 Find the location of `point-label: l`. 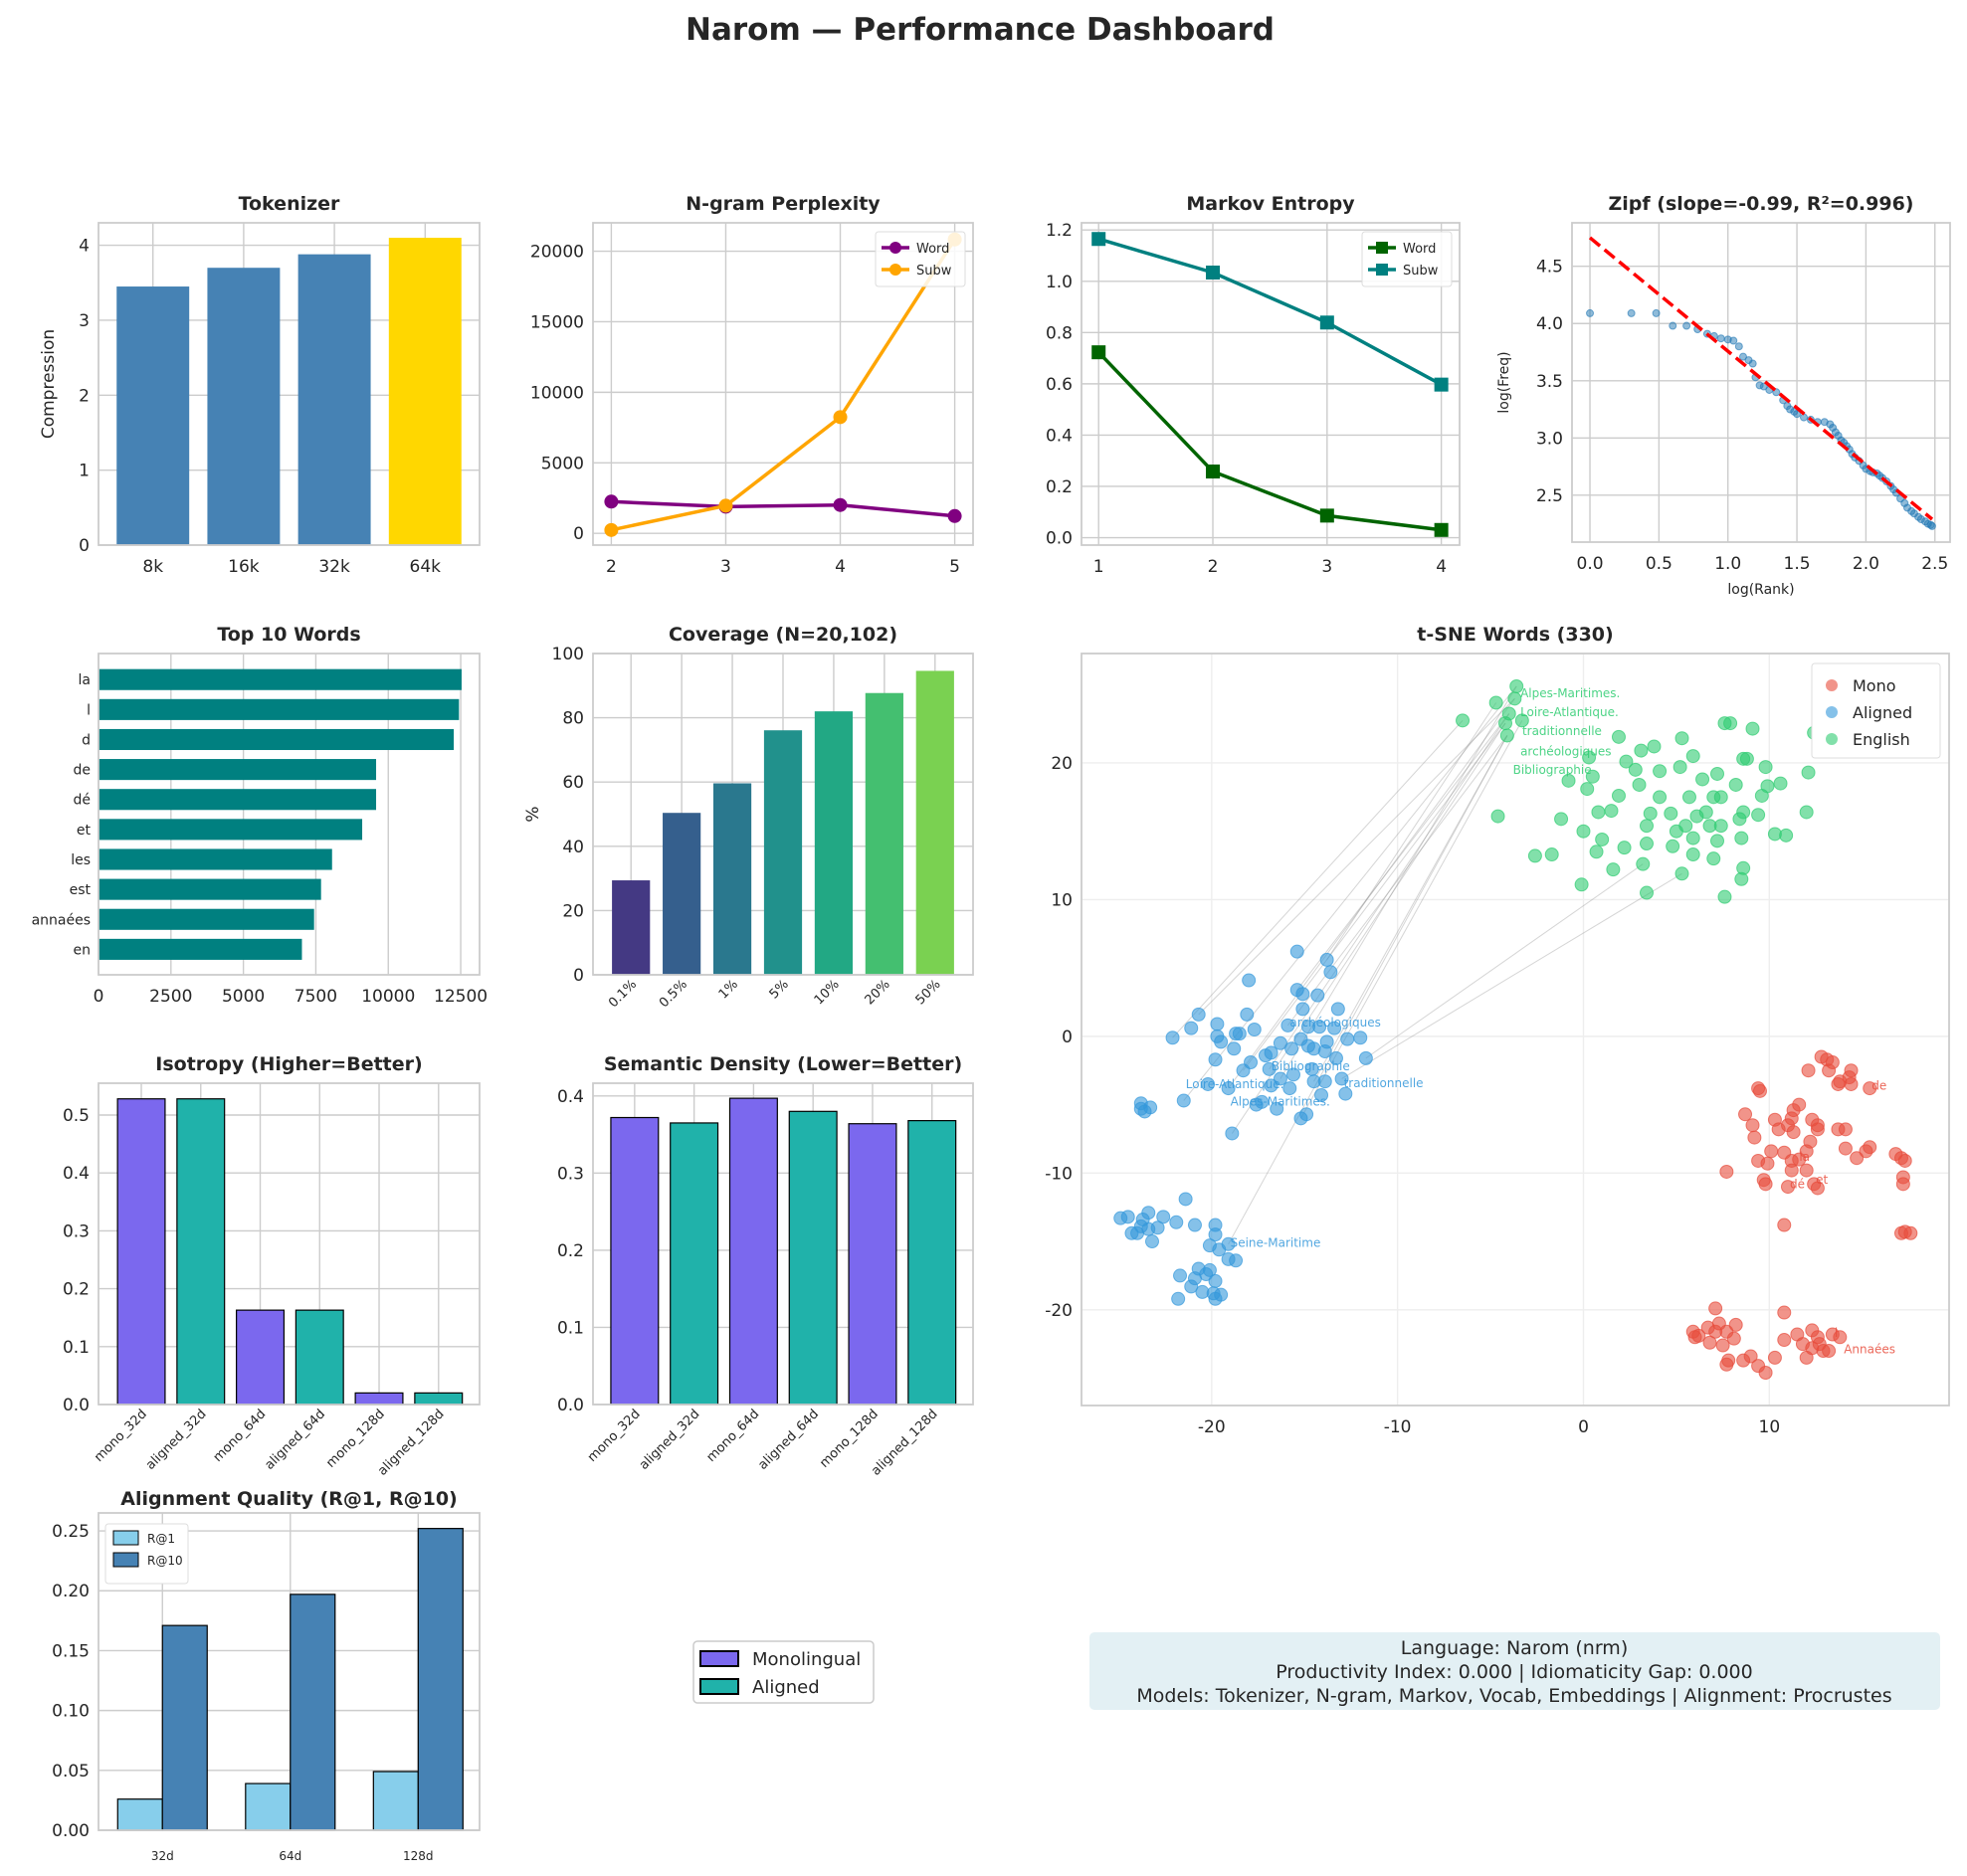

point-label: l is located at coordinates (1836, 1333).